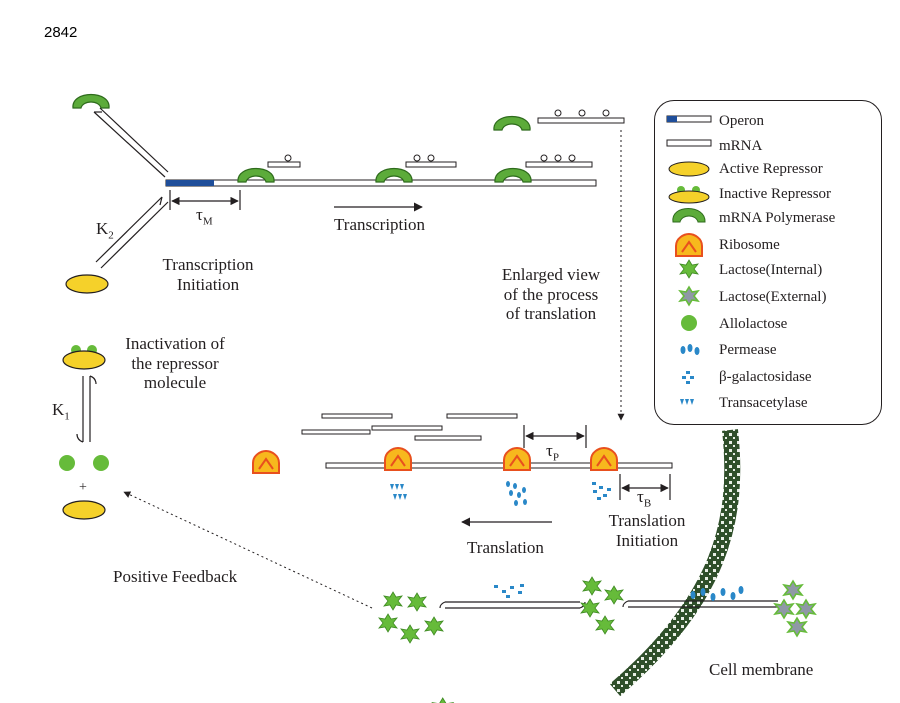  Describe the element at coordinates (647, 530) in the screenshot. I see `translation-initiation-label: Translation Initiation` at that location.